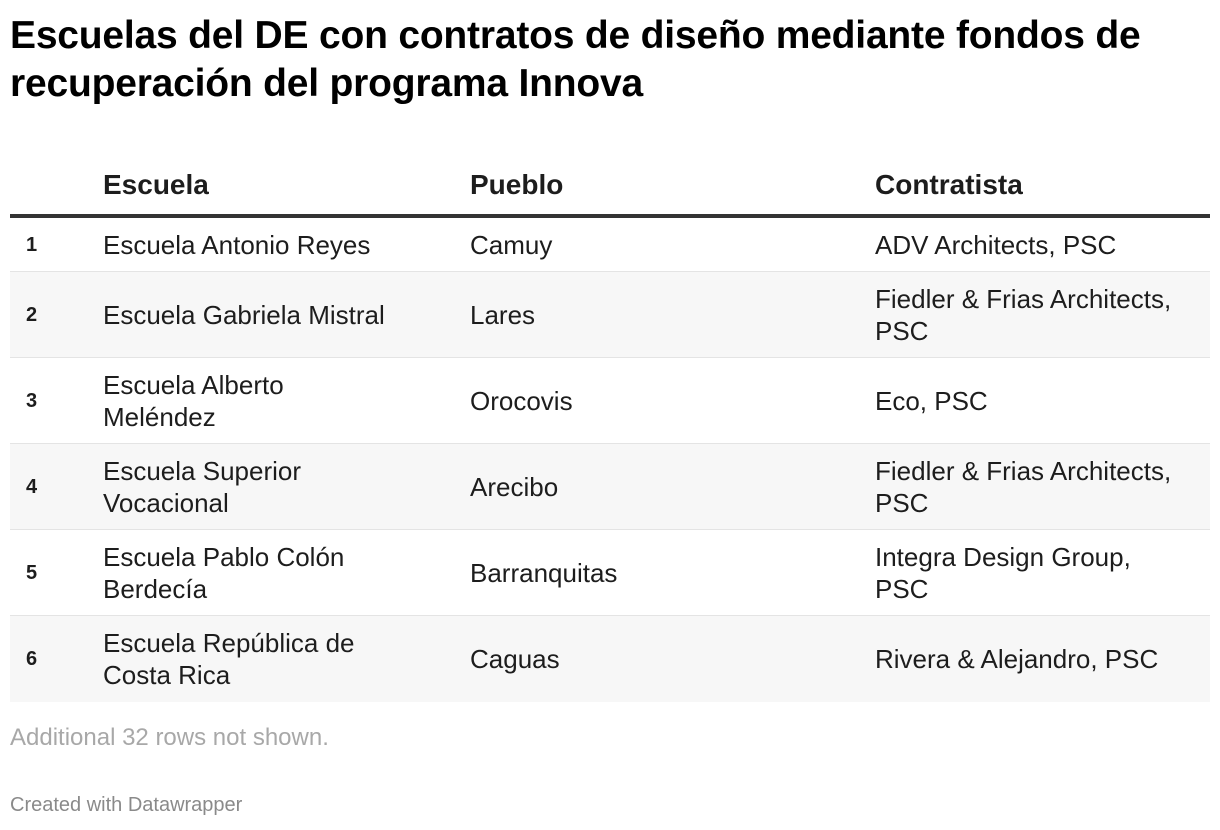 The width and height of the screenshot is (1220, 830). What do you see at coordinates (229, 659) in the screenshot?
I see `cell-escuela: Escuela República de Costa Rica` at bounding box center [229, 659].